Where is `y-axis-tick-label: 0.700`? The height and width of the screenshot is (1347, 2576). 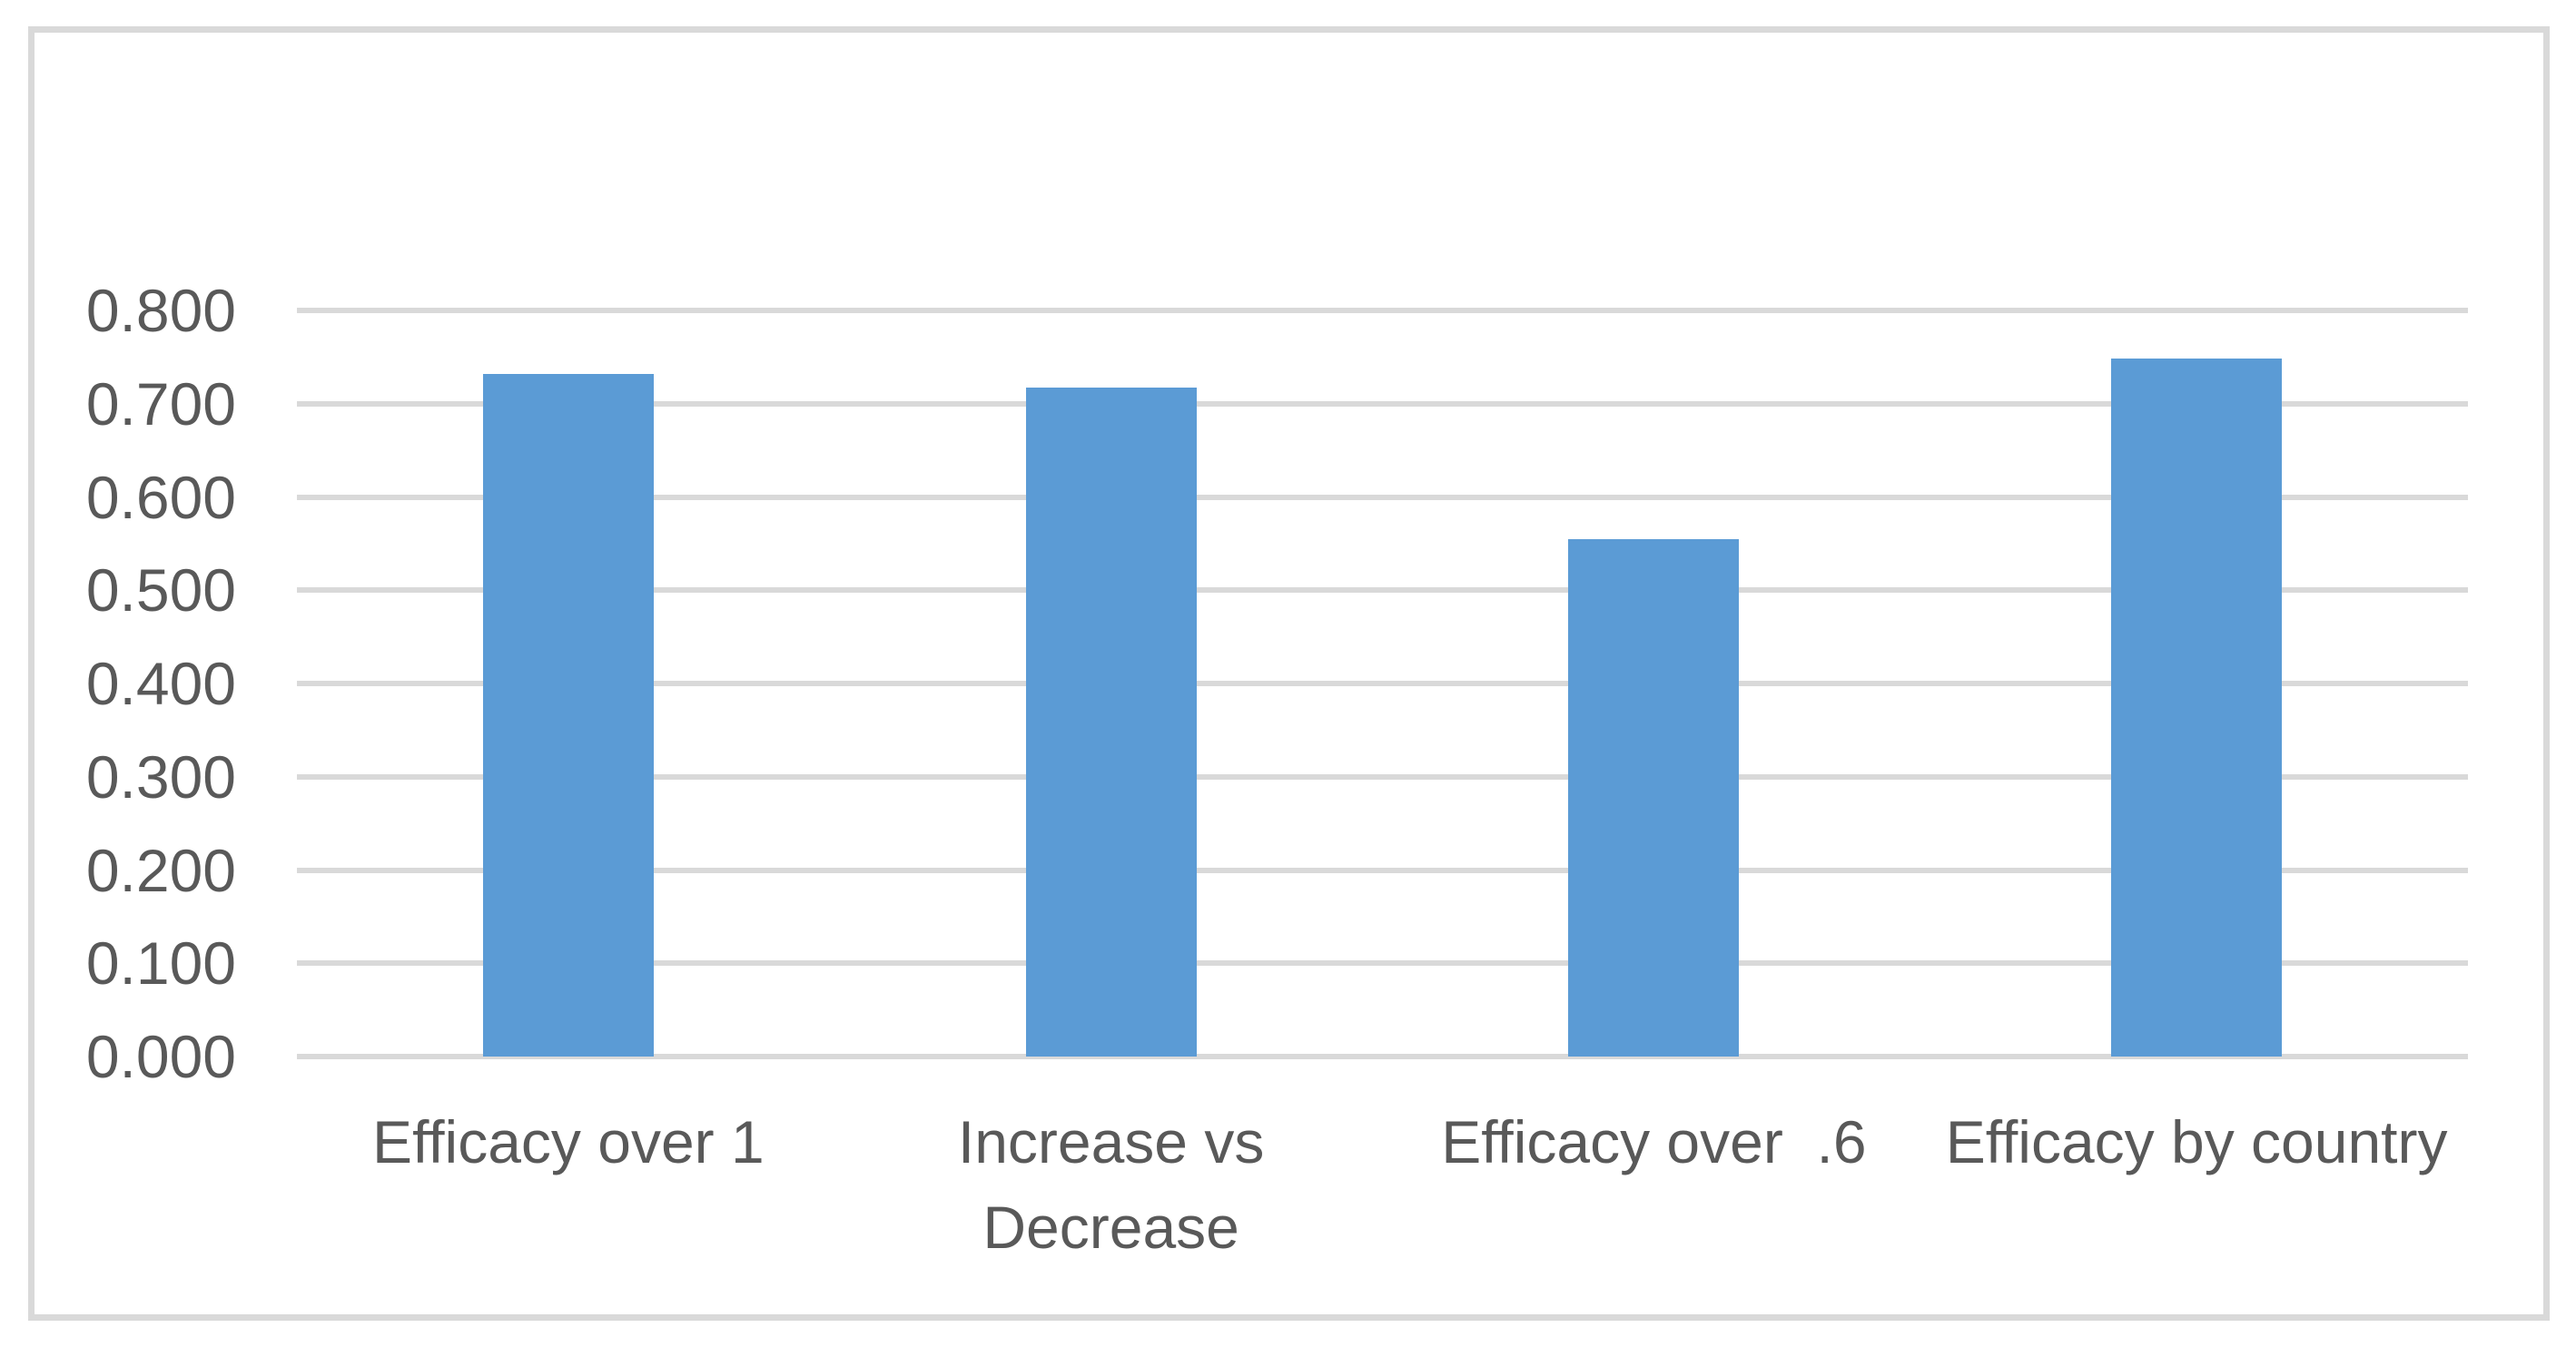 y-axis-tick-label: 0.700 is located at coordinates (160, 404).